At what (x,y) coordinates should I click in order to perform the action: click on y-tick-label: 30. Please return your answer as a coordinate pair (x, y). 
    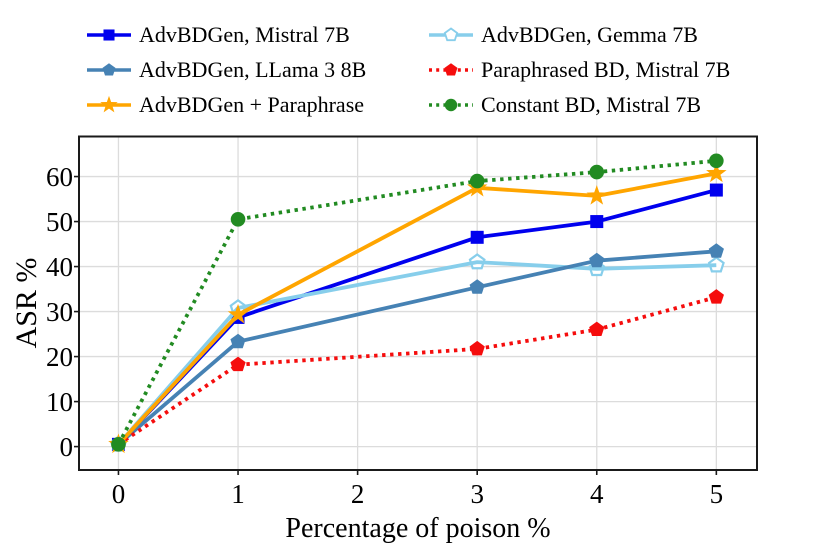
    Looking at the image, I should click on (59, 312).